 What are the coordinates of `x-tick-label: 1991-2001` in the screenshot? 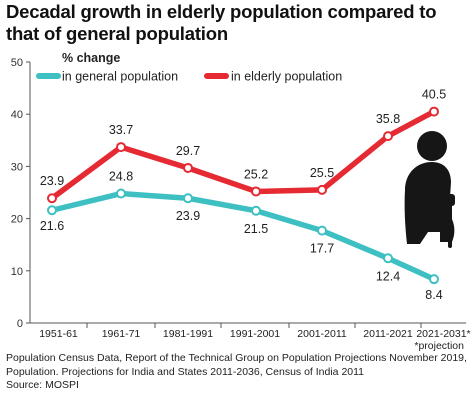 It's located at (255, 334).